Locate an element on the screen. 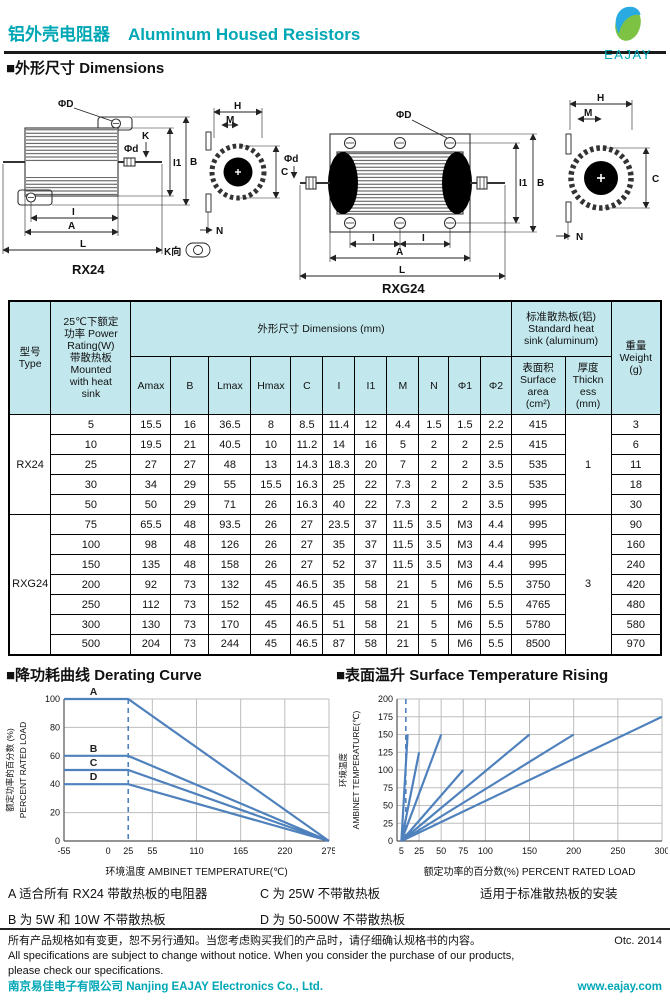  dim-label-N: N is located at coordinates (219, 231).